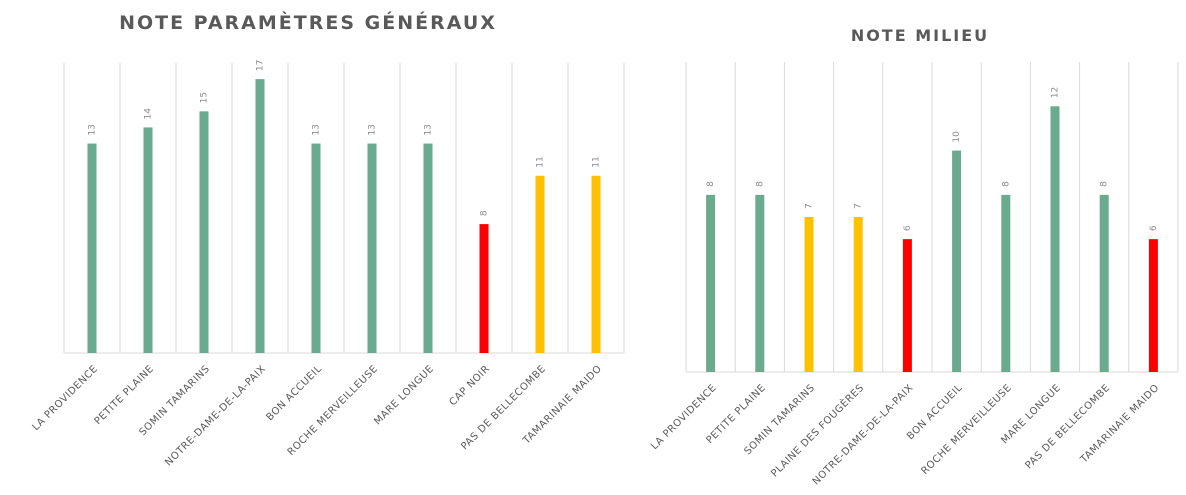 The image size is (1186, 495). I want to click on chart-title: NOTE MILIEU, so click(920, 35).